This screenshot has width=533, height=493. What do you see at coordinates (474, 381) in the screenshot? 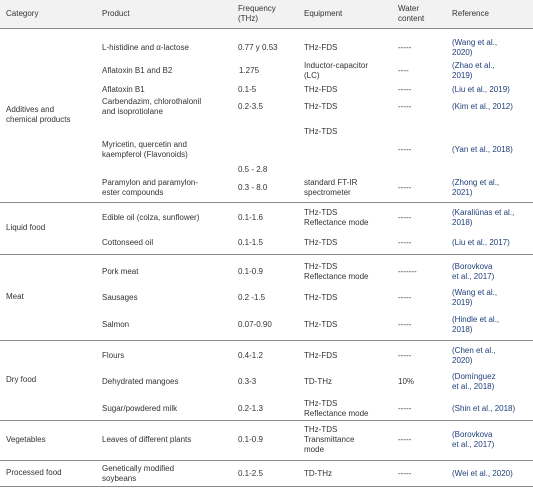
I see `reference-cell: (Domínguez et al., 2018)` at bounding box center [474, 381].